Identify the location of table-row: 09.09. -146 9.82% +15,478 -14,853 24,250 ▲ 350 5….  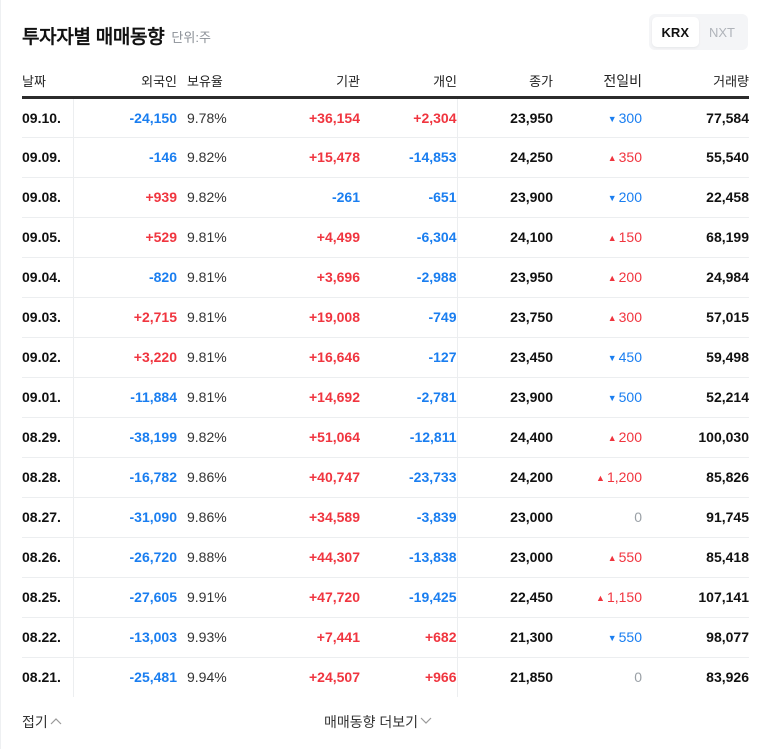
(385, 157).